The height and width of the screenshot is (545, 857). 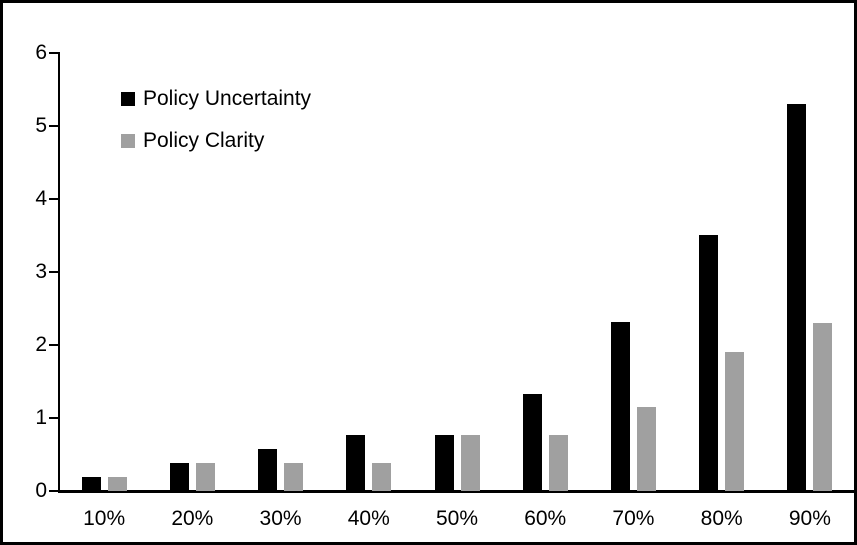 I want to click on bar-policy-uncertainty-40%, so click(x=355, y=463).